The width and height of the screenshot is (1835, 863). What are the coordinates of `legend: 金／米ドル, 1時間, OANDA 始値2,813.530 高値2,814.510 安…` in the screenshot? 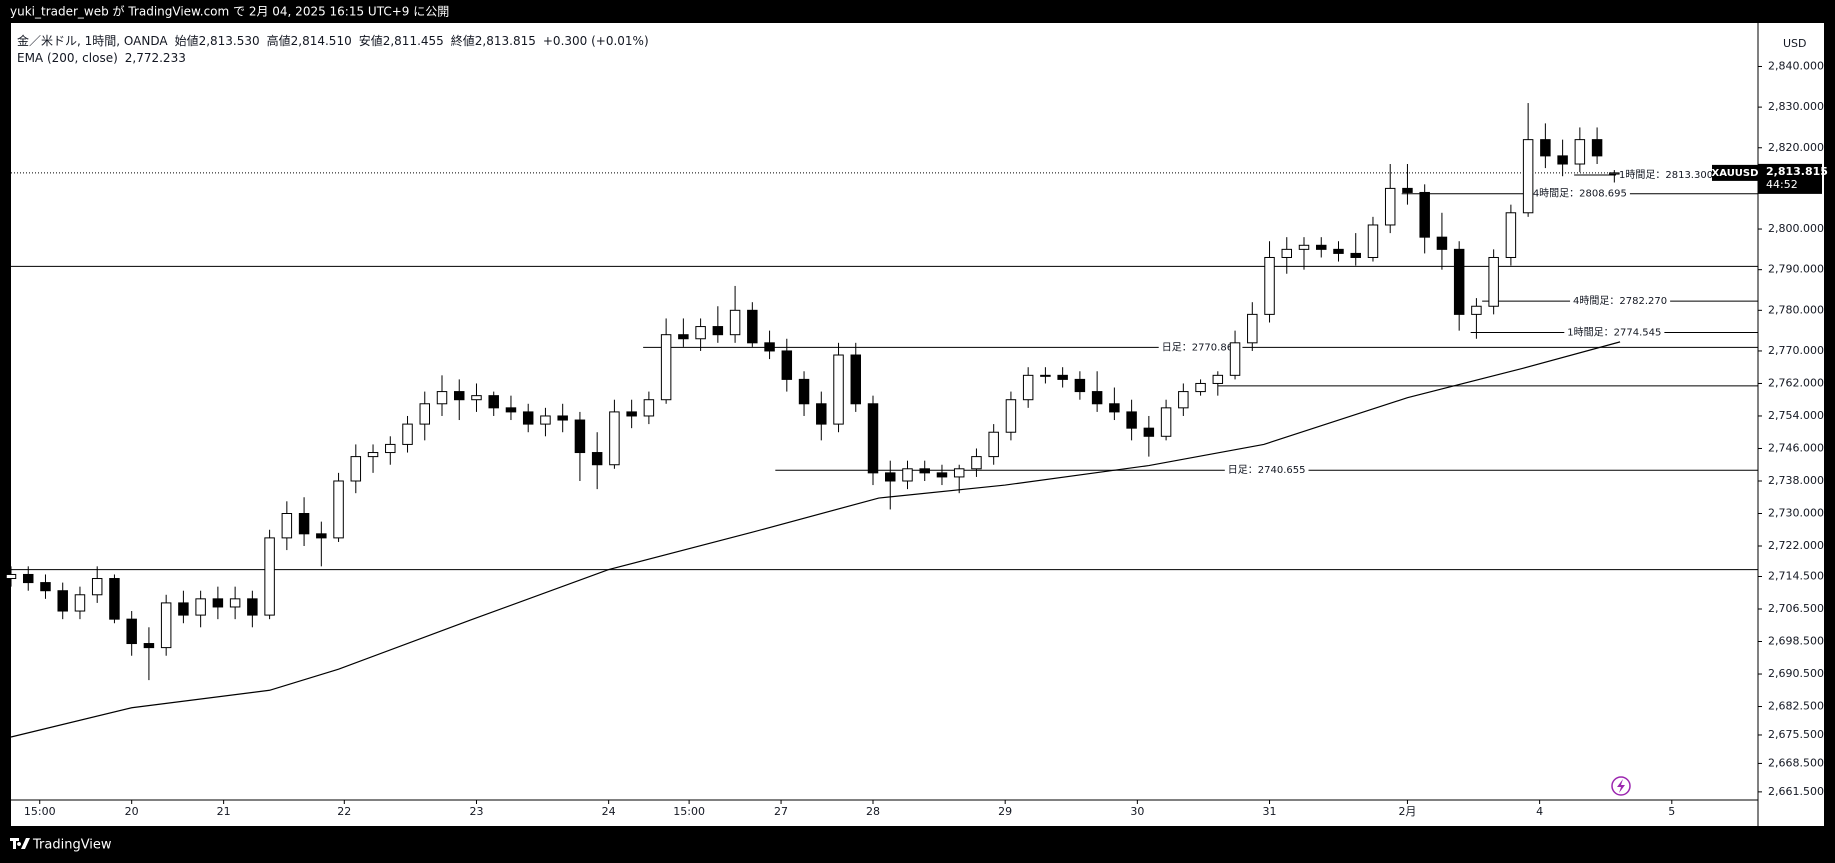 It's located at (333, 49).